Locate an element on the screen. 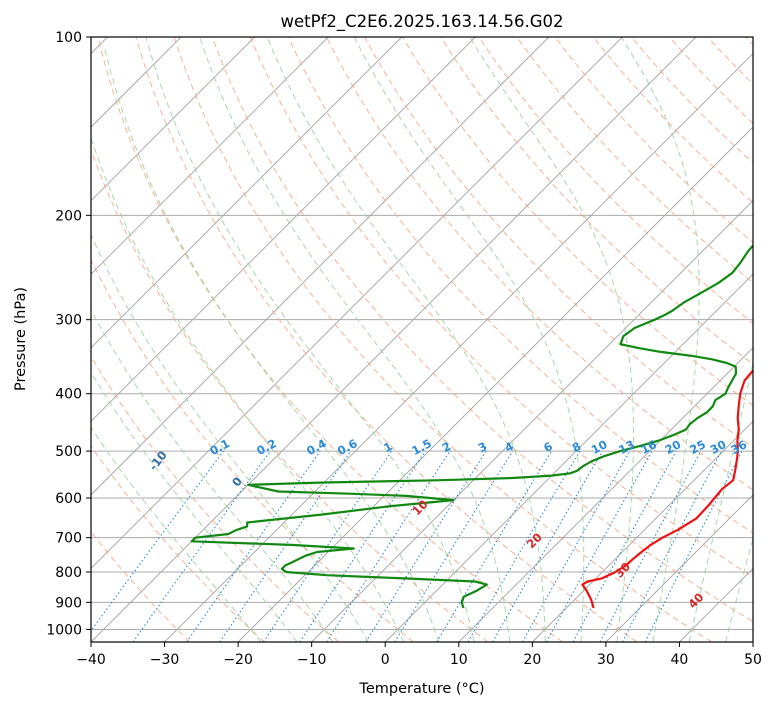 This screenshot has width=775, height=708. x-tick-label: 10 is located at coordinates (459, 660).